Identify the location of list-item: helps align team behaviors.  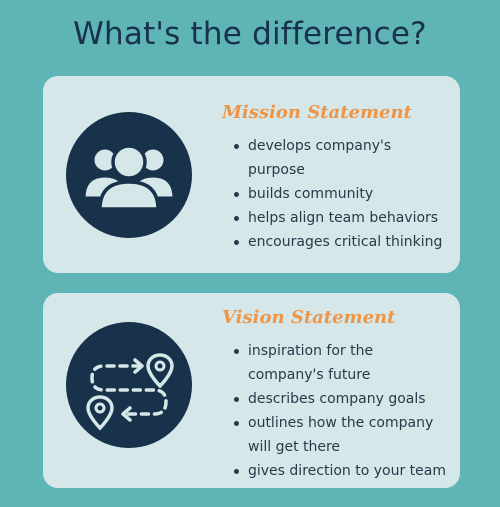
(339, 218).